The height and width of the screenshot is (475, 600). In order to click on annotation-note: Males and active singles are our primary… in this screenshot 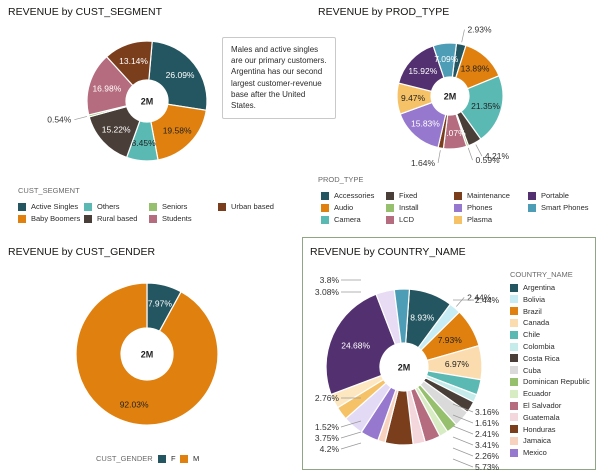, I will do `click(279, 78)`.